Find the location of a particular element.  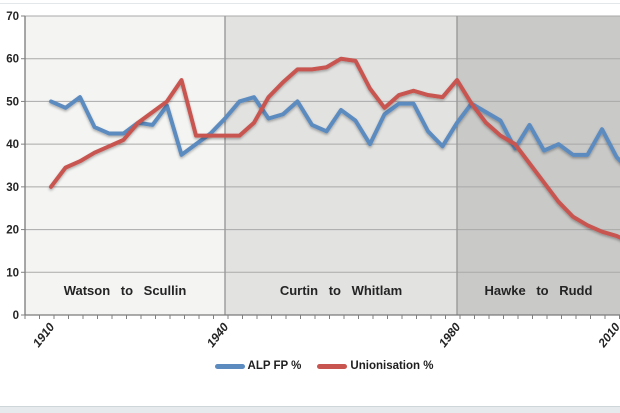

bottom-divider is located at coordinates (310, 409).